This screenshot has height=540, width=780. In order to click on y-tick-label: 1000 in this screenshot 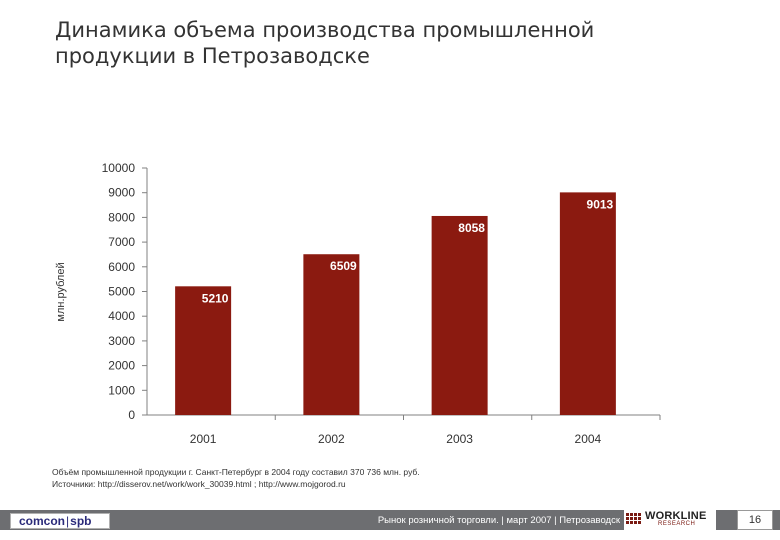, I will do `click(121, 390)`.